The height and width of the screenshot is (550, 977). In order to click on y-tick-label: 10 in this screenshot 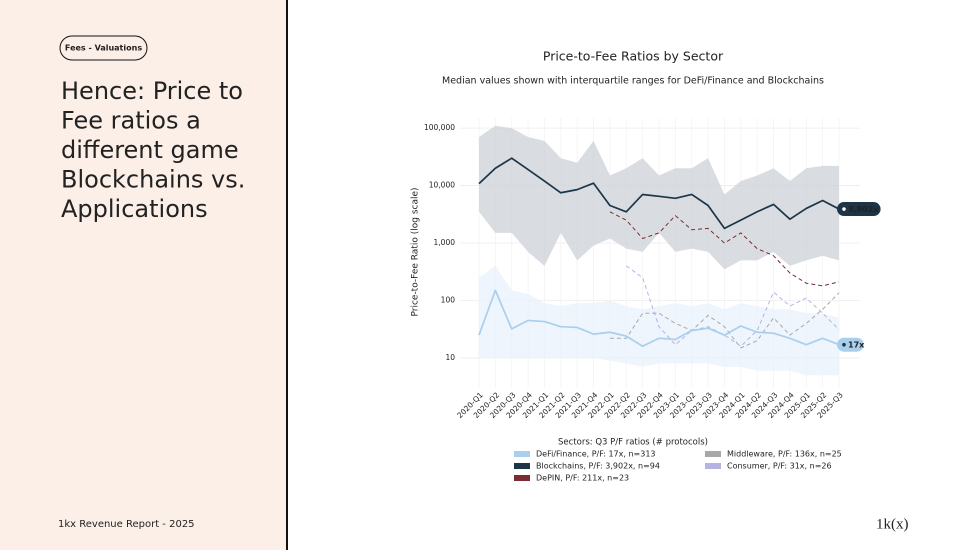, I will do `click(450, 357)`.